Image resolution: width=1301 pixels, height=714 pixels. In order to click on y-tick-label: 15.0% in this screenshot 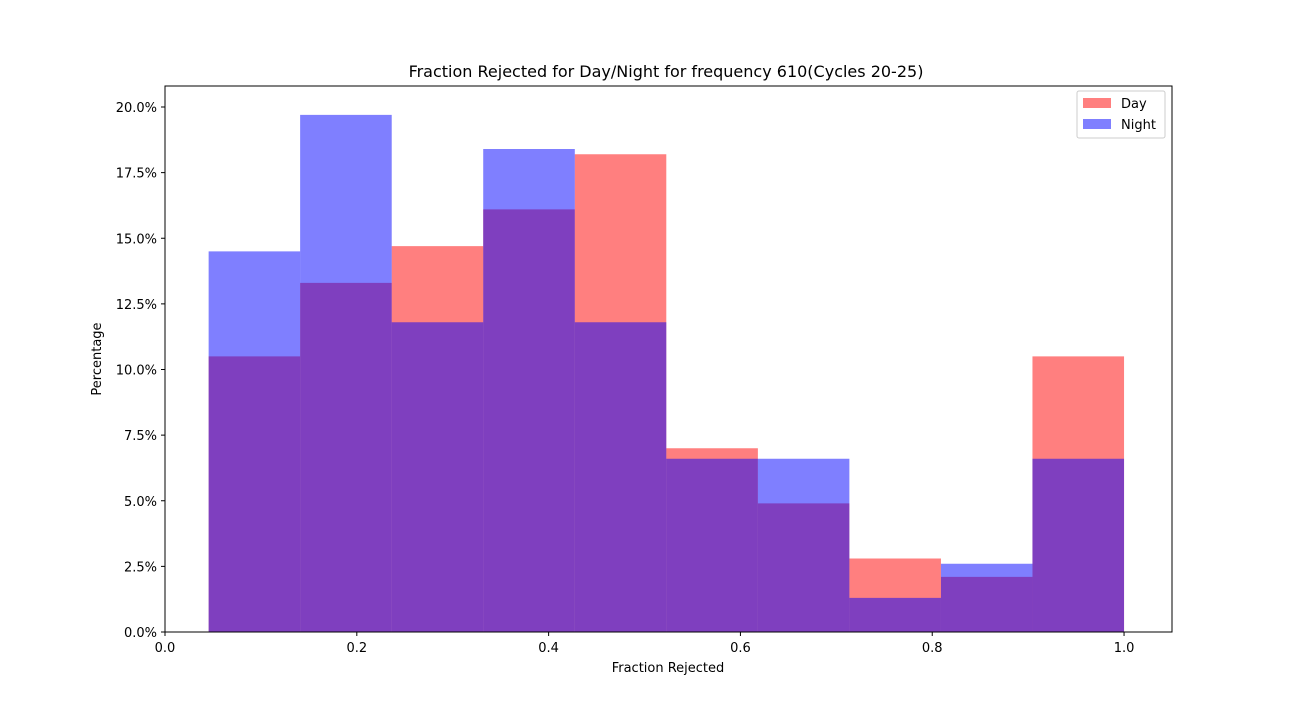, I will do `click(136, 239)`.